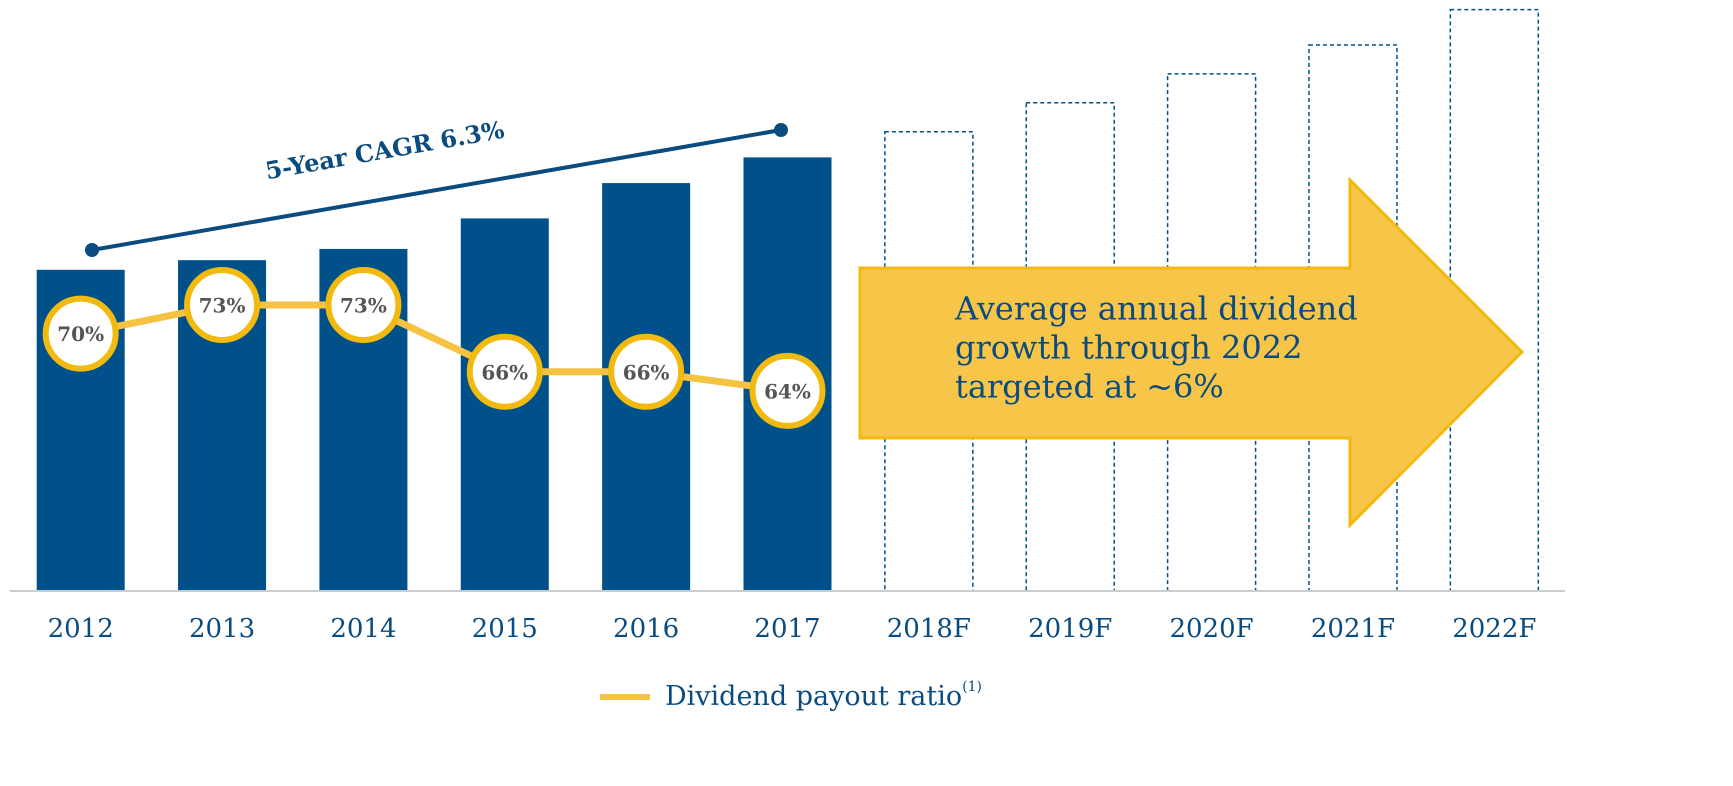 This screenshot has width=1733, height=786. What do you see at coordinates (1089, 387) in the screenshot?
I see `arrow-text: targeted at ~6%` at bounding box center [1089, 387].